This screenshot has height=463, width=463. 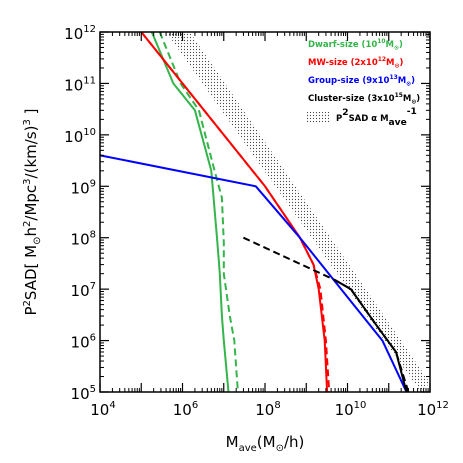 I want to click on legend-entry: MW-size (2x1012M⊙), so click(x=355, y=62).